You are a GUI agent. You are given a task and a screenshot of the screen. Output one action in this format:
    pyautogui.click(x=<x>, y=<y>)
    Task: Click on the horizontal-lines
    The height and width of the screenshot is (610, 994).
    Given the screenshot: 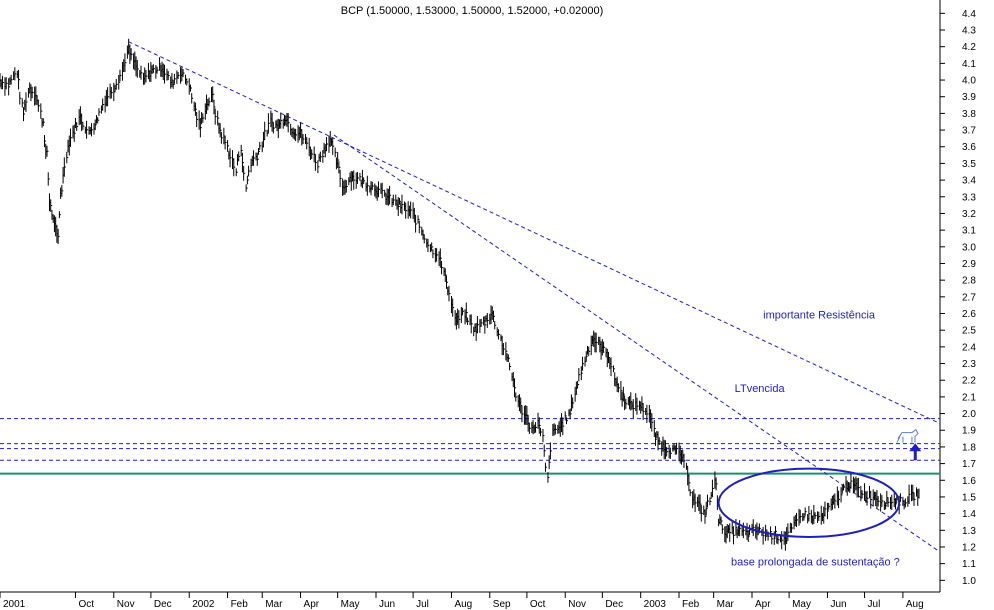 What is the action you would take?
    pyautogui.click(x=470, y=446)
    